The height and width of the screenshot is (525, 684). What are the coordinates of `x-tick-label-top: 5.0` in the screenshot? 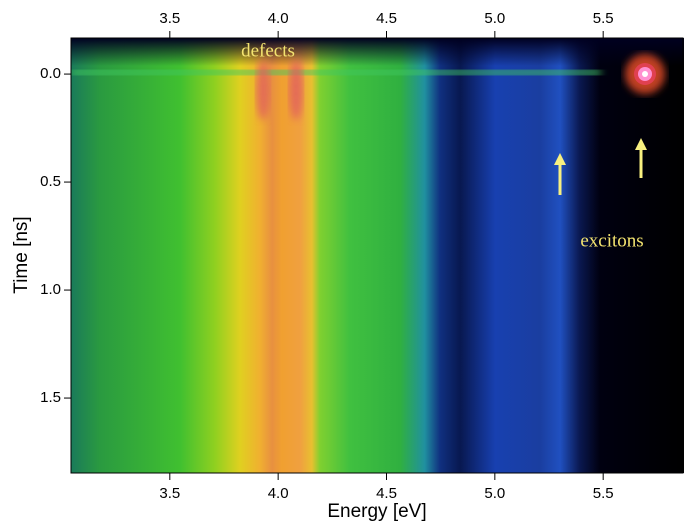 It's located at (494, 18).